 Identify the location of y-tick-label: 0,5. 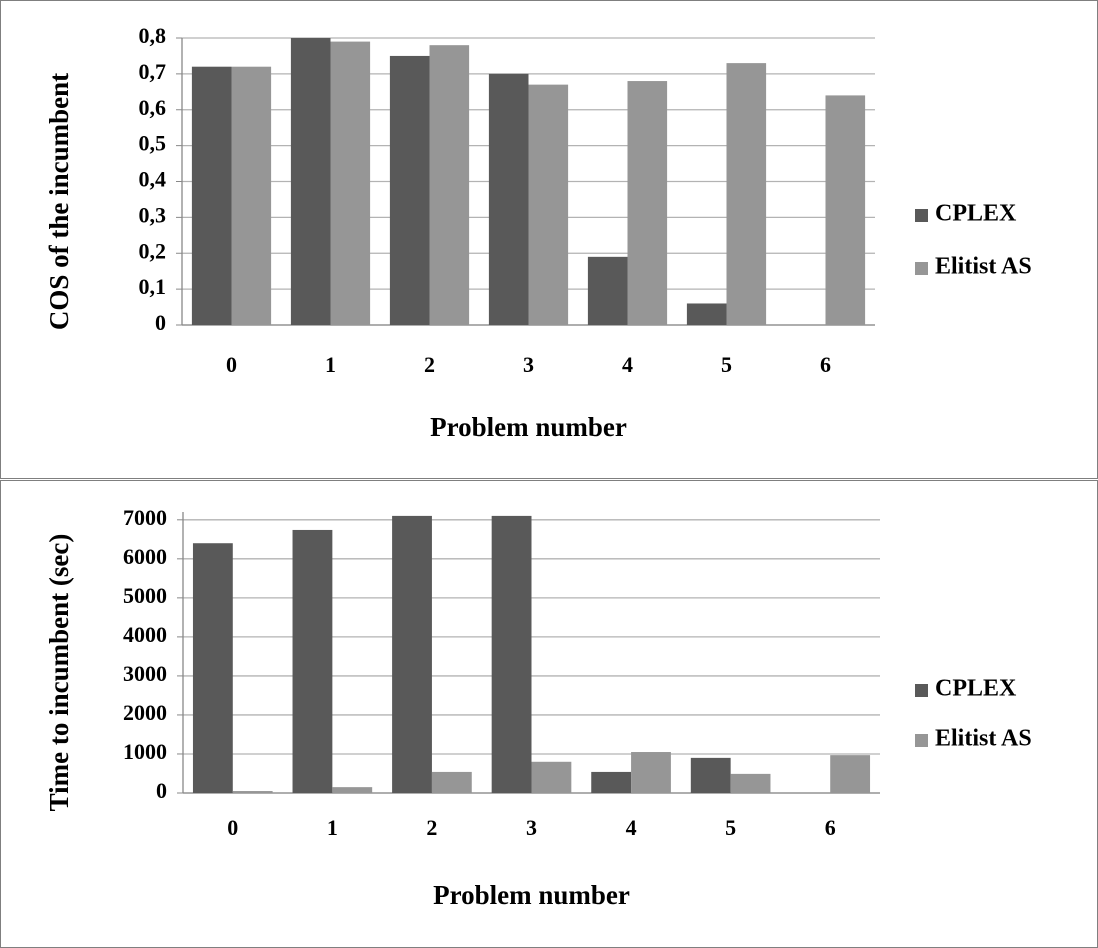
(153, 143).